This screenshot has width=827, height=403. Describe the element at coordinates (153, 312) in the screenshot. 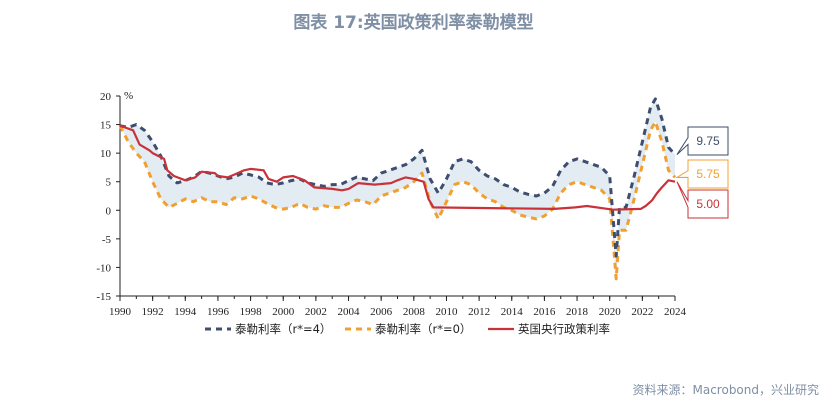

I see `x-tick-label: 1992` at that location.